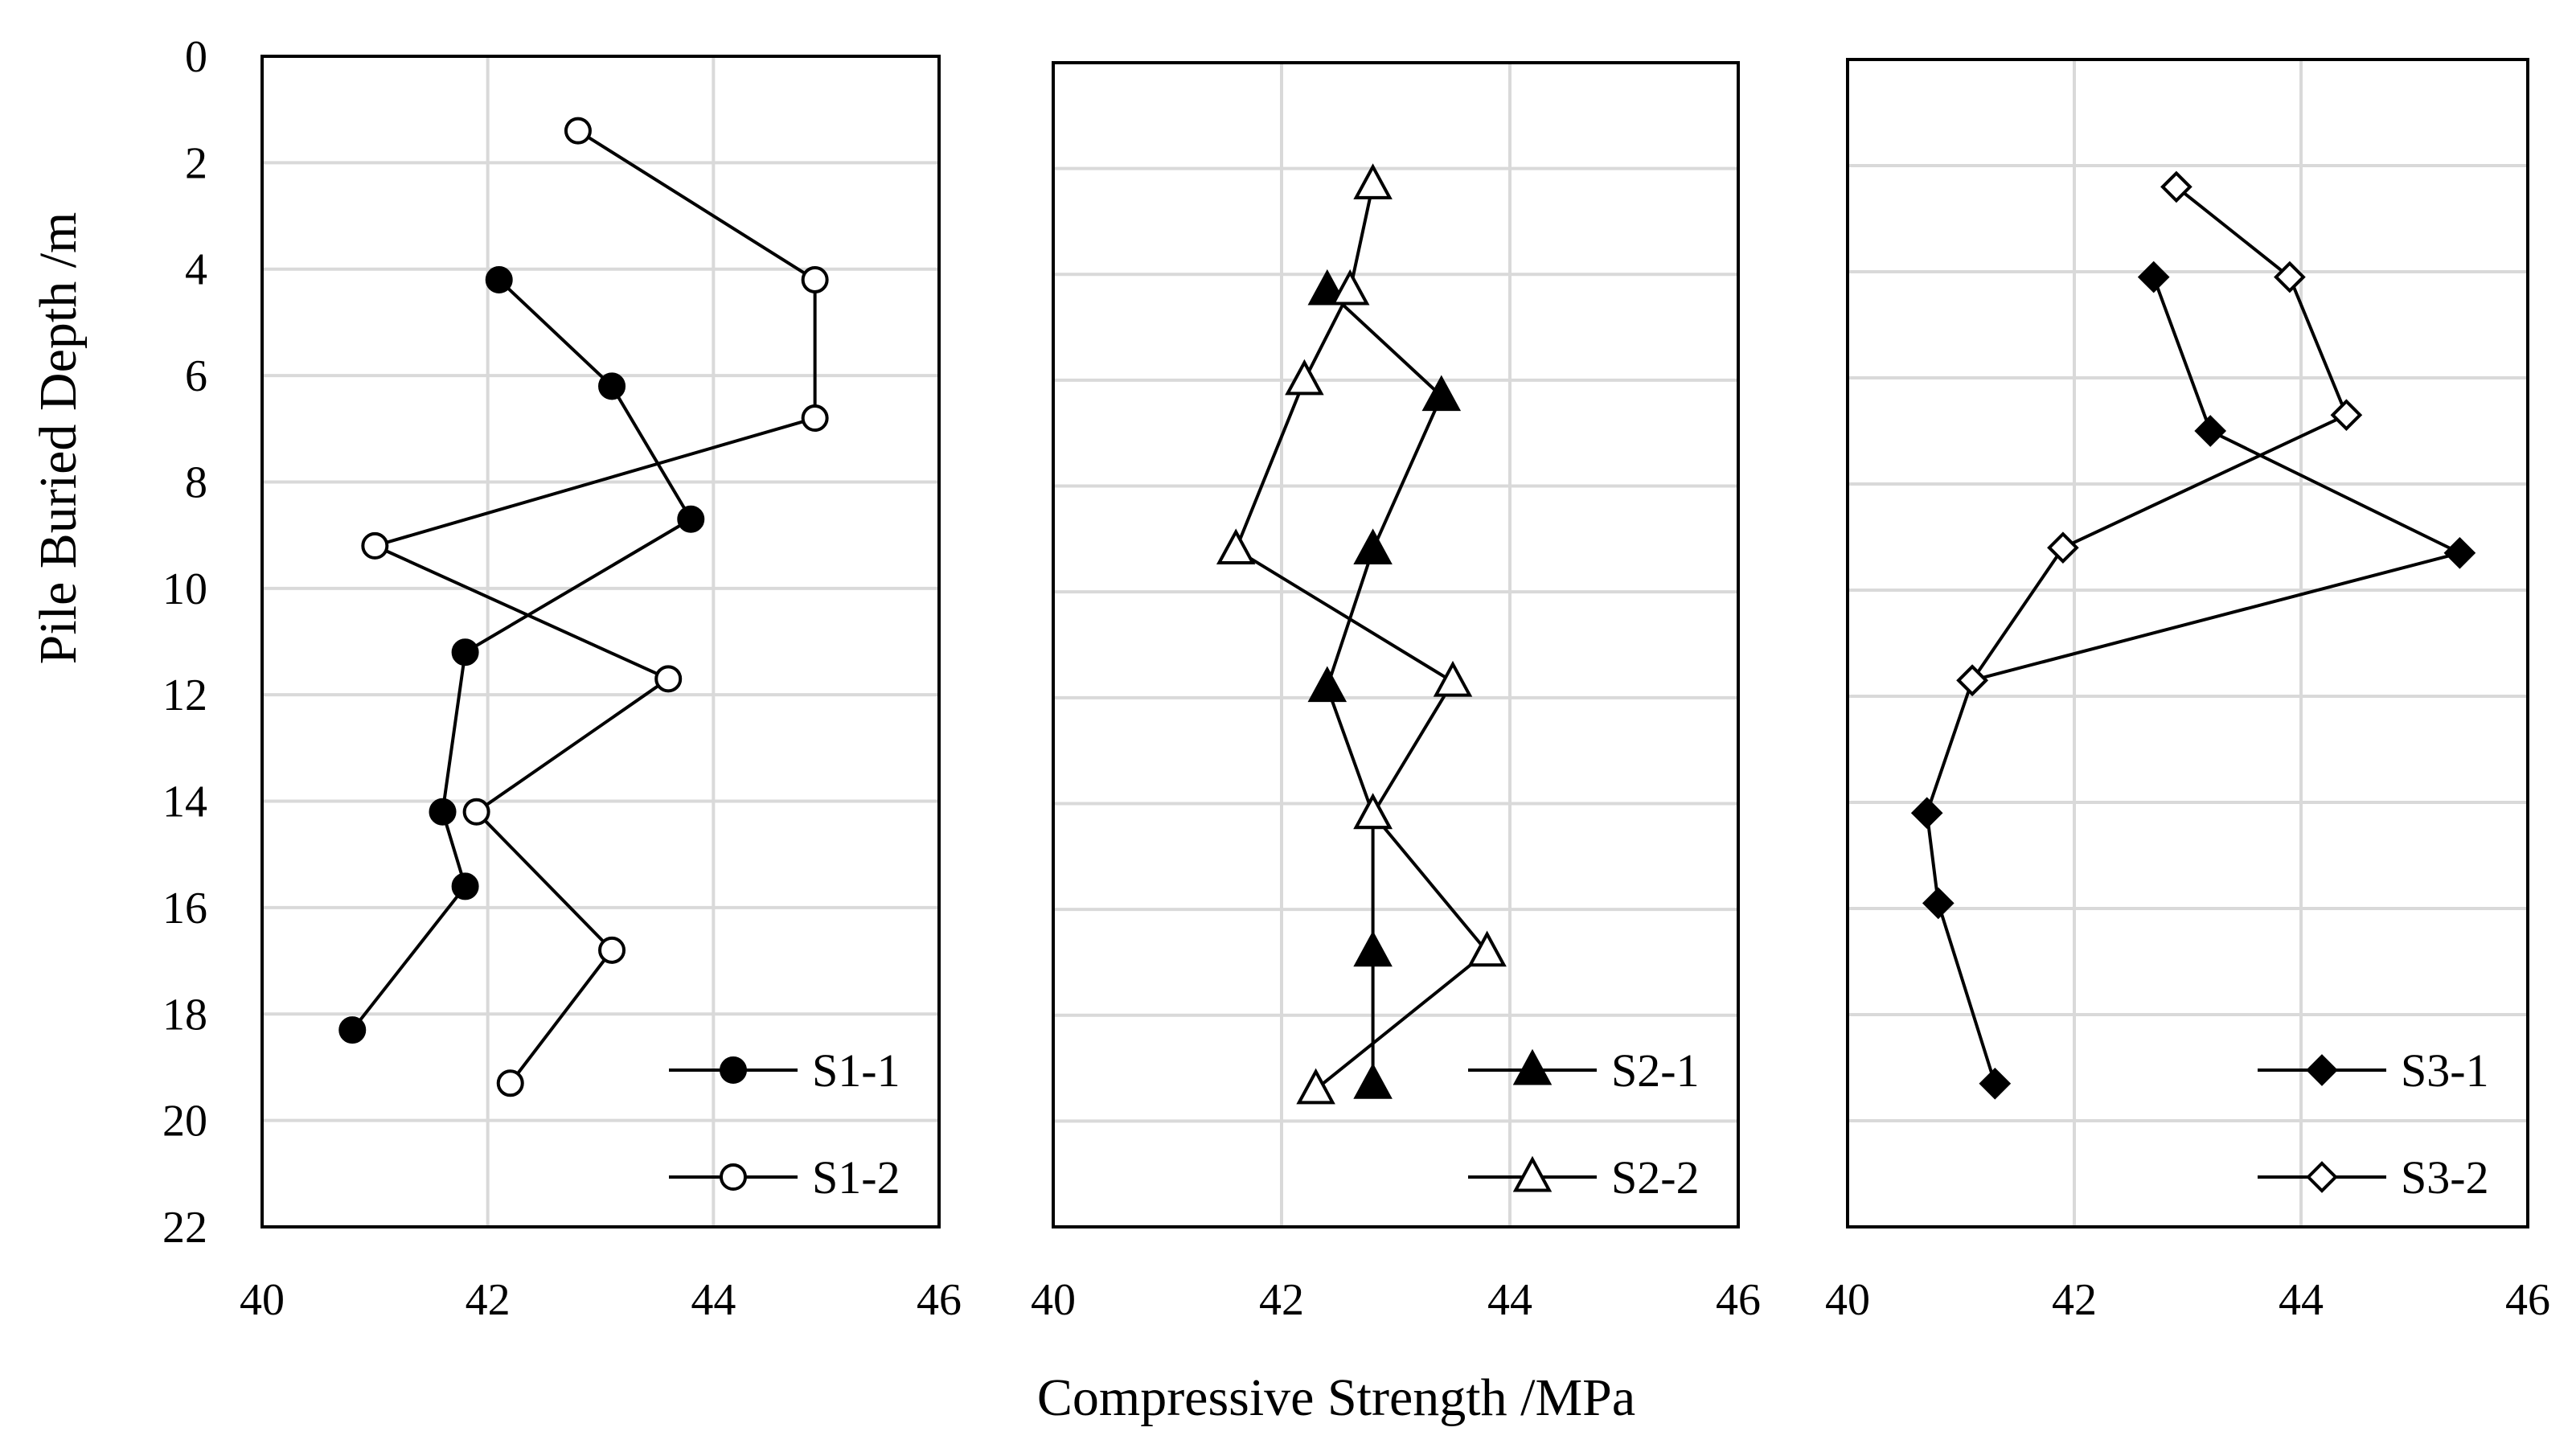  I want to click on y-tick-label: 2, so click(196, 163).